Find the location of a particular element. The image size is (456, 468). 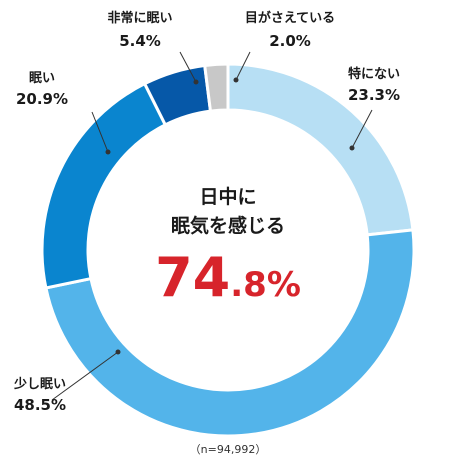

slice-value-4: 2.0% is located at coordinates (290, 41).